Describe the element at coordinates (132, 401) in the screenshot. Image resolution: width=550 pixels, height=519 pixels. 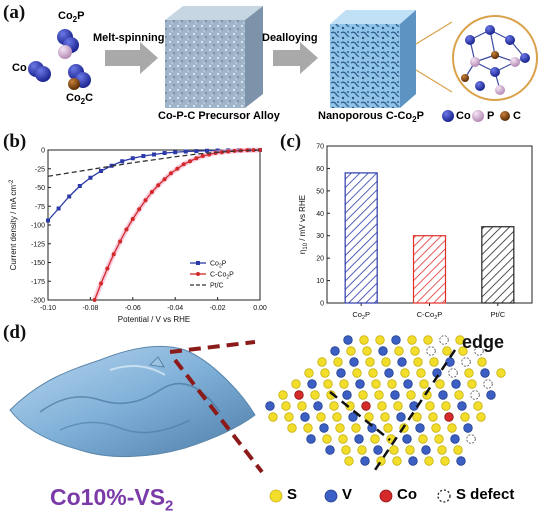
I see `vs2-nanosheet-illustration` at that location.